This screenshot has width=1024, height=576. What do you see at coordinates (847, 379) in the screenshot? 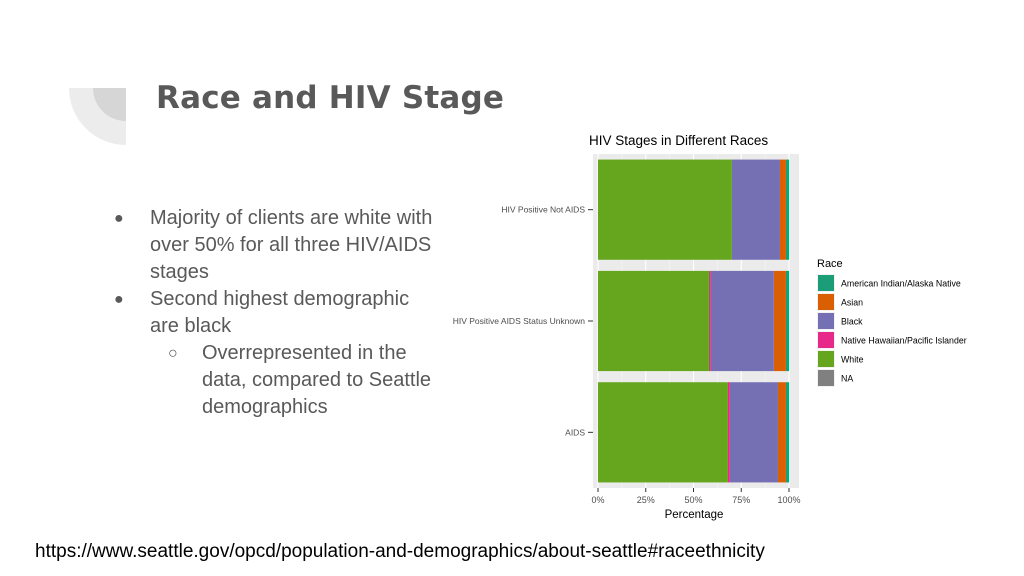
I see `legend-label: NA` at bounding box center [847, 379].